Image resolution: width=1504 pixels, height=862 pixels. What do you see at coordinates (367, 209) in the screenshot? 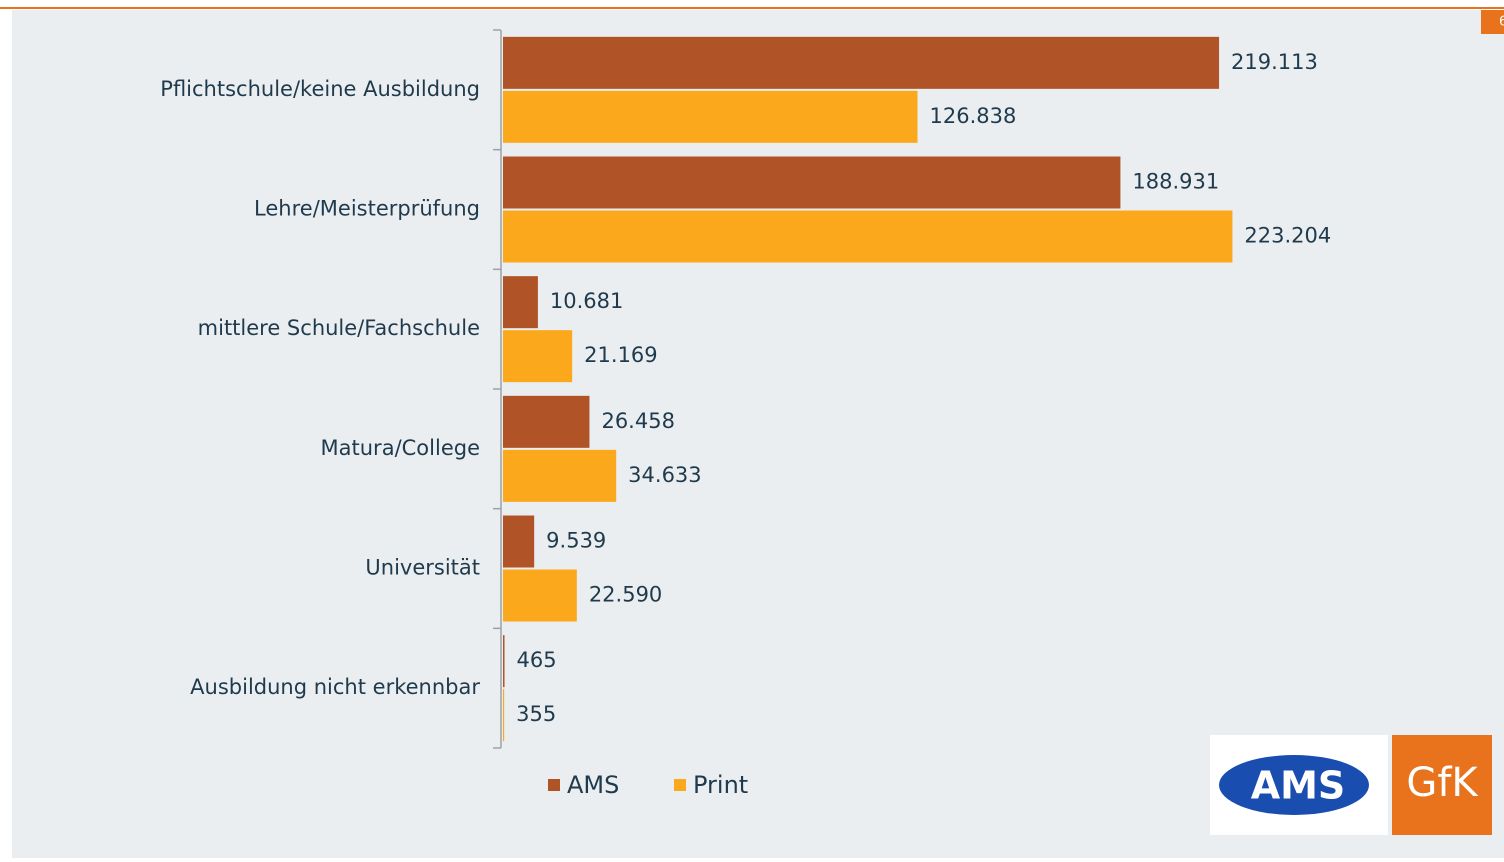
I see `category-label: Lehre/Meisterprüfung` at bounding box center [367, 209].